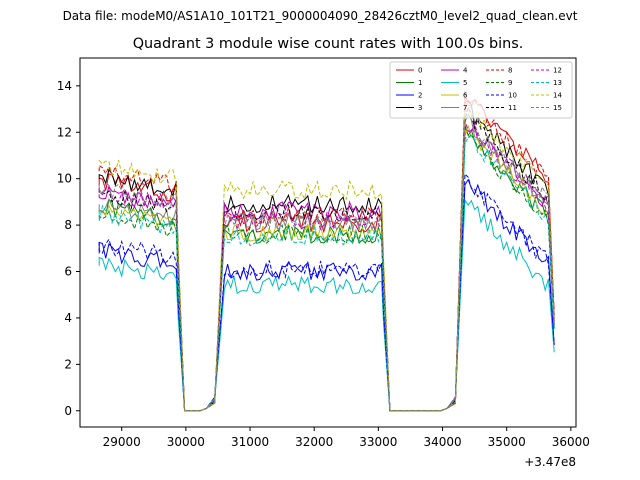  What do you see at coordinates (557, 83) in the screenshot?
I see `legend-label: 13` at bounding box center [557, 83].